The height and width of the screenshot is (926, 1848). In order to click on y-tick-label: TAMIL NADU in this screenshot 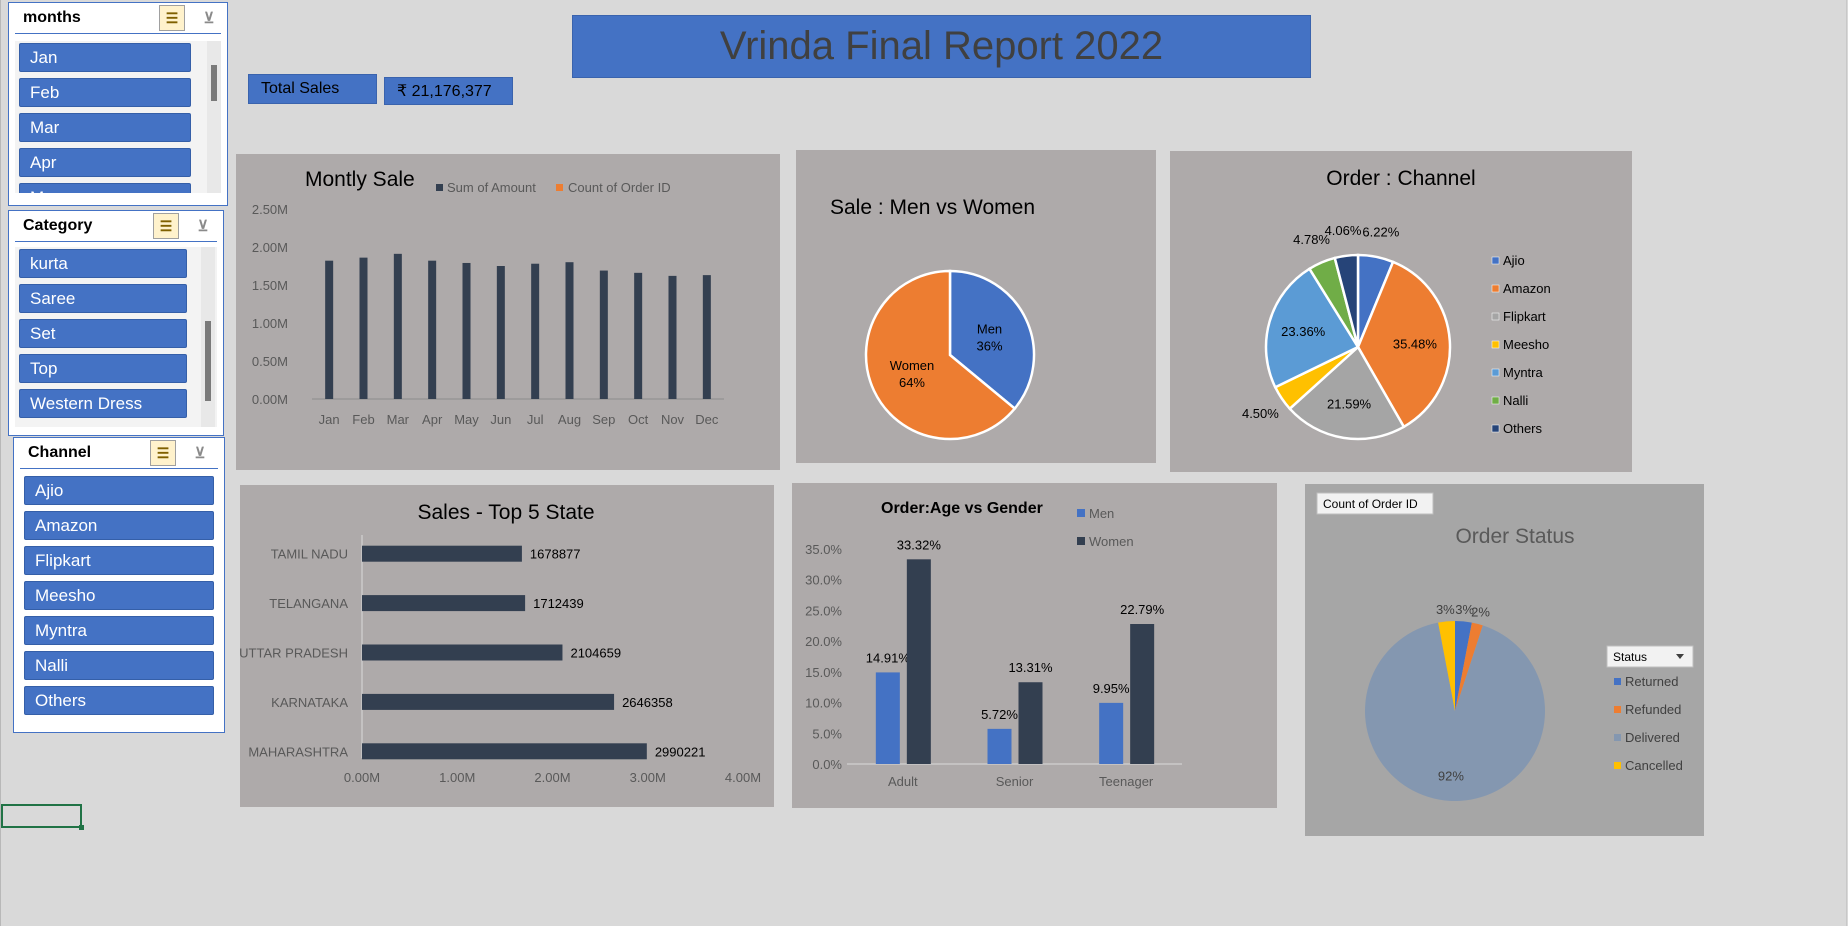, I will do `click(309, 554)`.